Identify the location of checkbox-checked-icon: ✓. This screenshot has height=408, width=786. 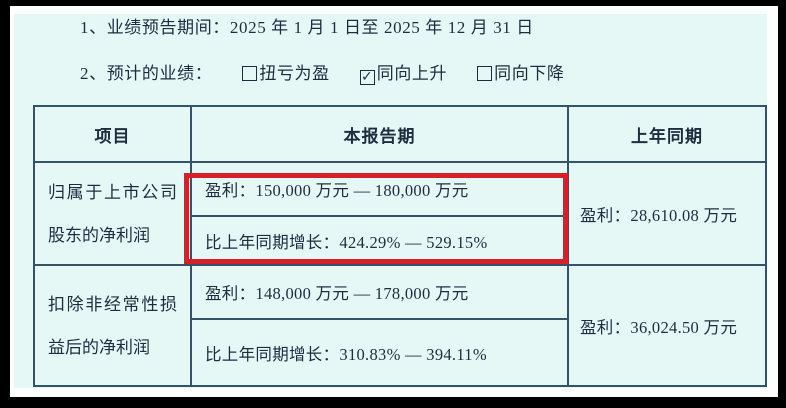
(367, 77).